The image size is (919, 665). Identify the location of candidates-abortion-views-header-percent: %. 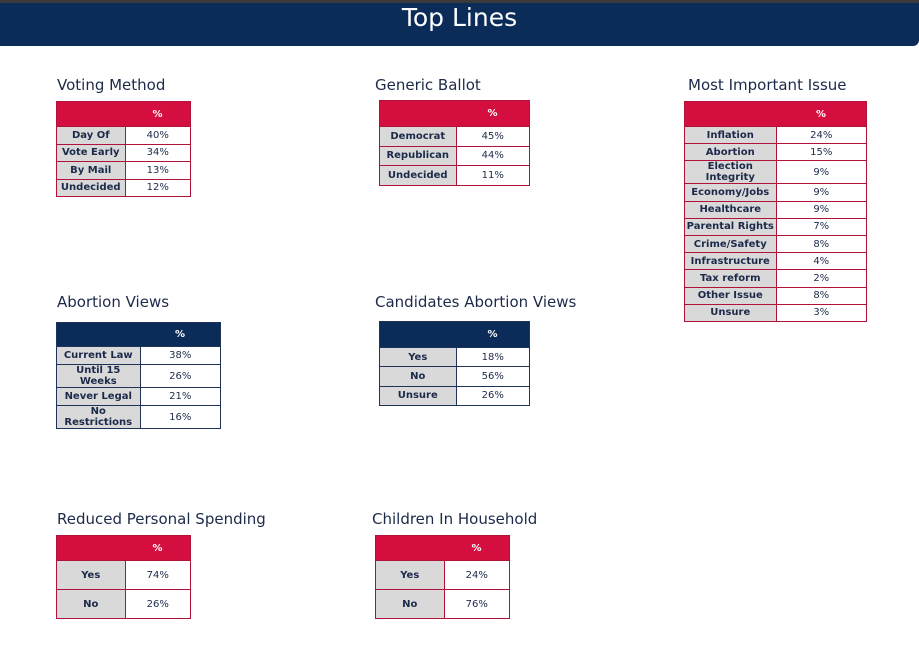
(493, 334).